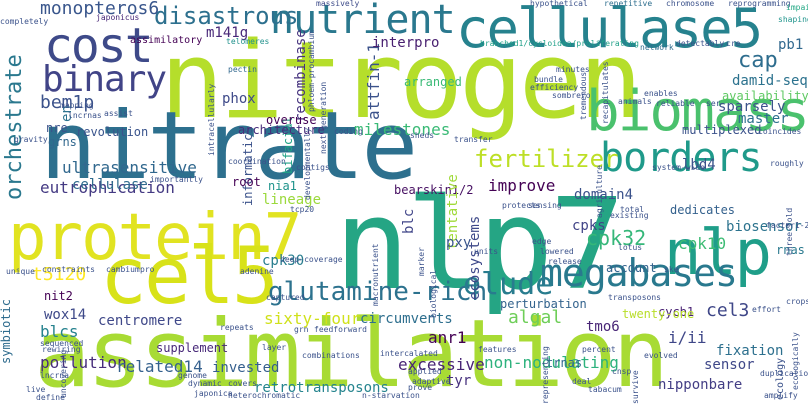  I want to click on word: detectably, so click(700, 43).